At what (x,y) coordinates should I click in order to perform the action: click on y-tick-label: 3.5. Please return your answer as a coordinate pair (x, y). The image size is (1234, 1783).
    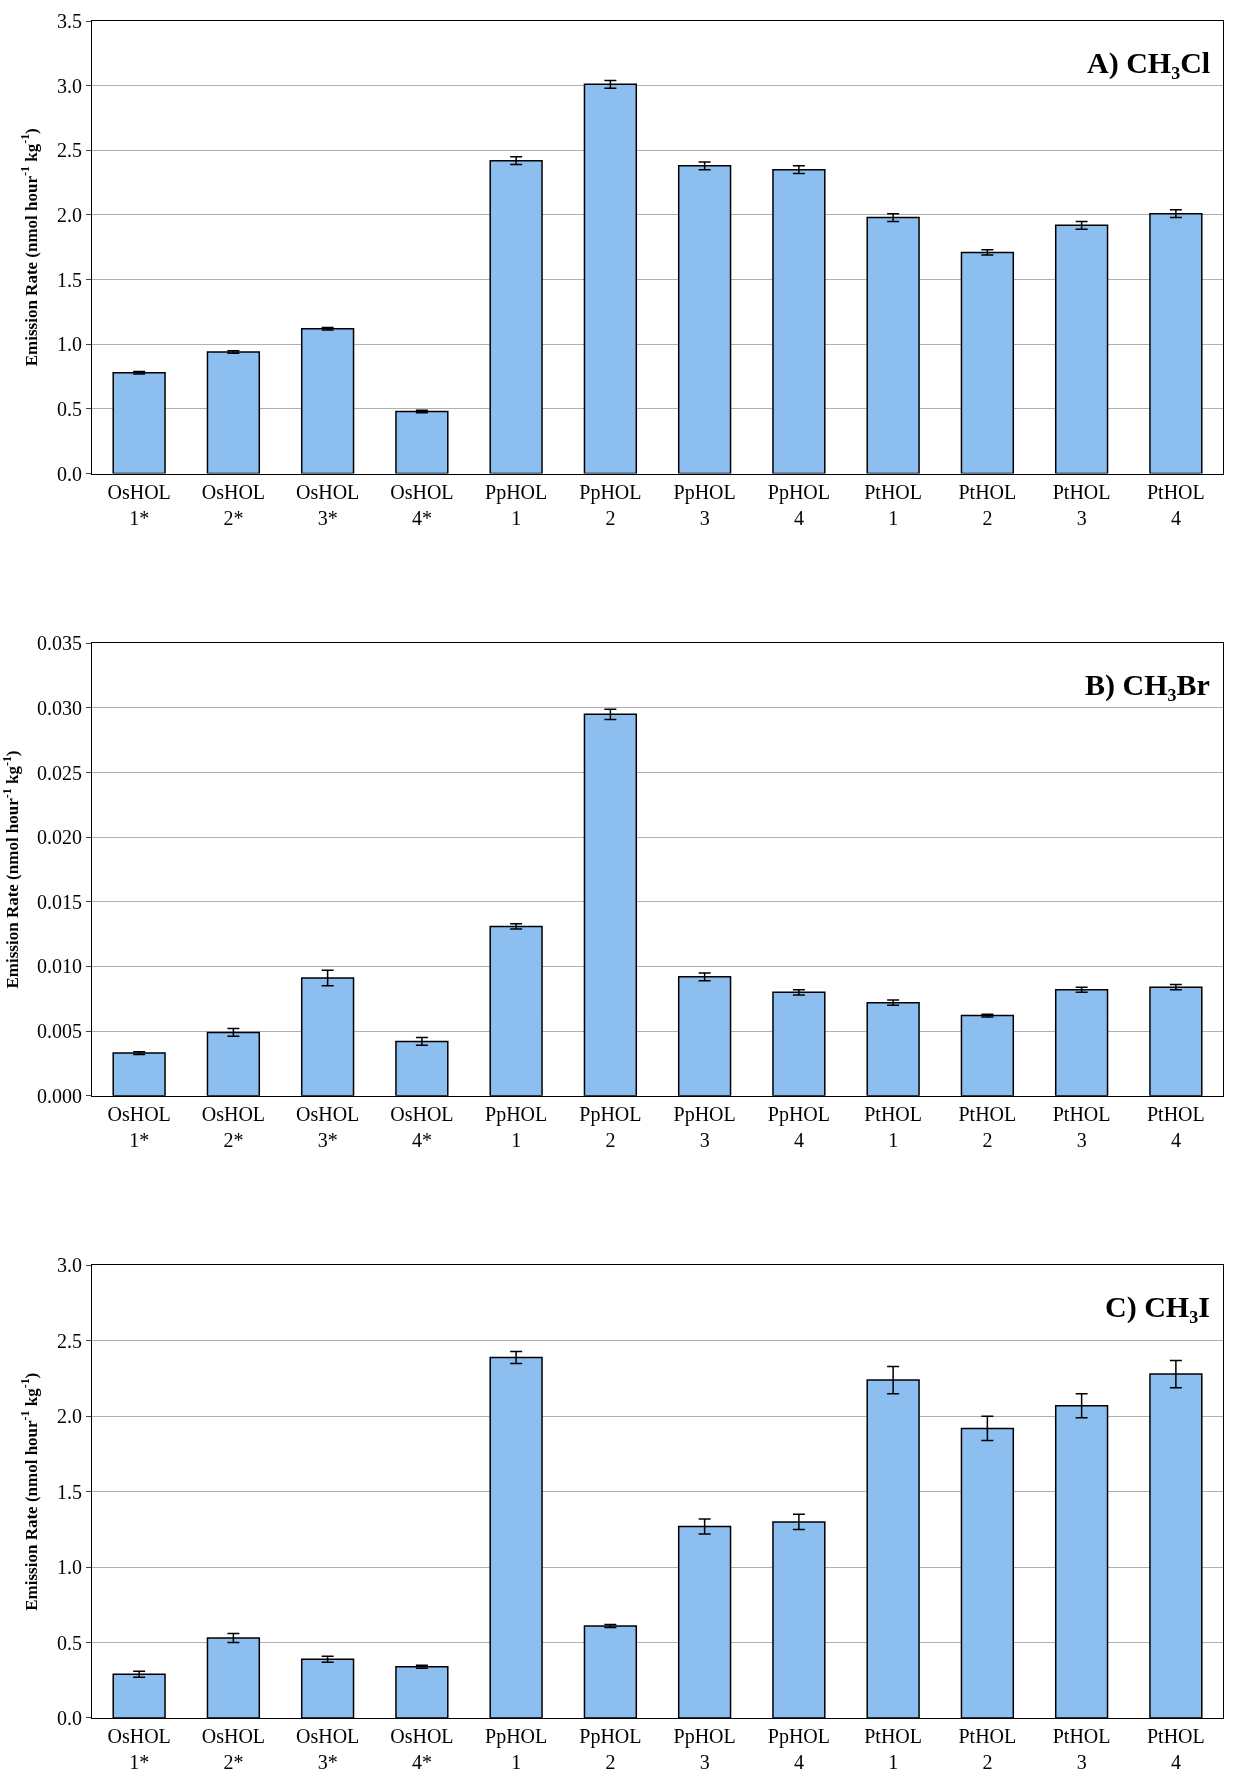
    Looking at the image, I should click on (69, 21).